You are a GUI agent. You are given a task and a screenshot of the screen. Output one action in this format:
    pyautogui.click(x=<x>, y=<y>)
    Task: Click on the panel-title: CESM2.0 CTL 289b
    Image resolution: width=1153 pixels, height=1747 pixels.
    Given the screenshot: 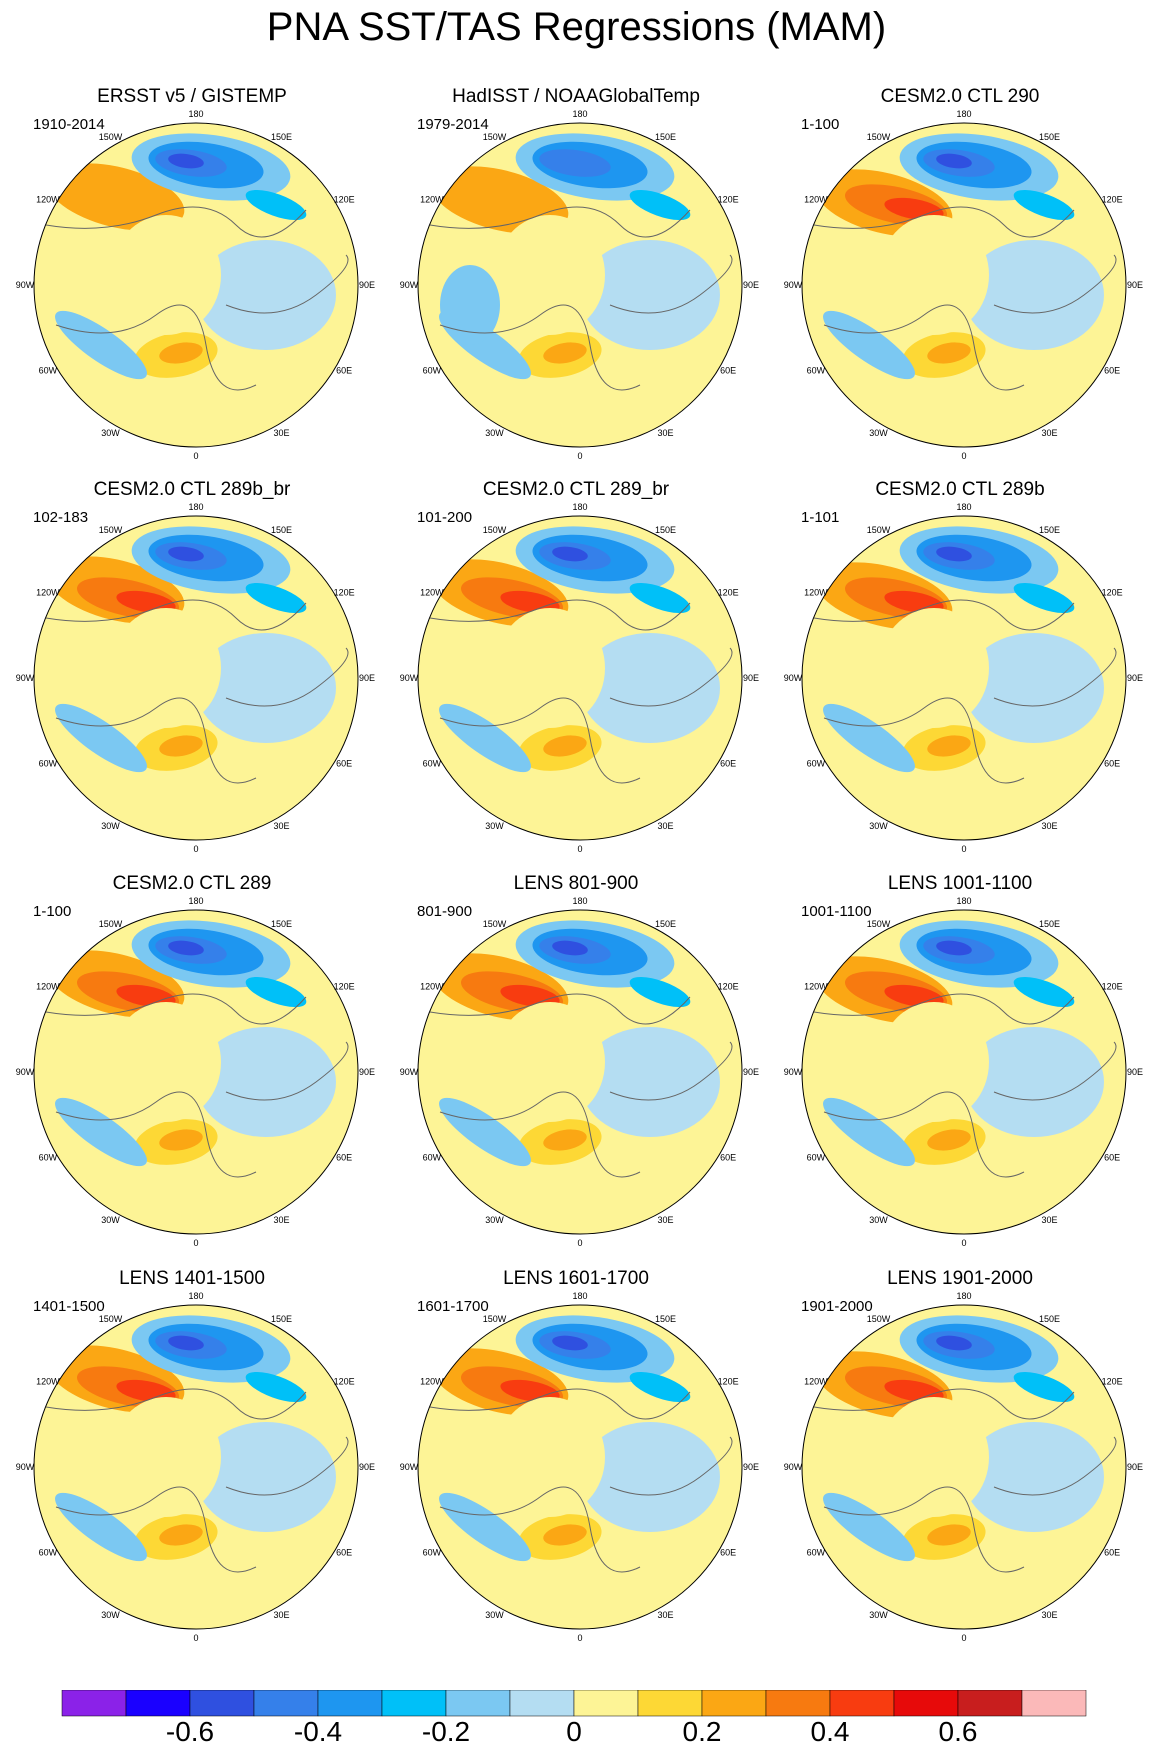 What is the action you would take?
    pyautogui.click(x=960, y=489)
    